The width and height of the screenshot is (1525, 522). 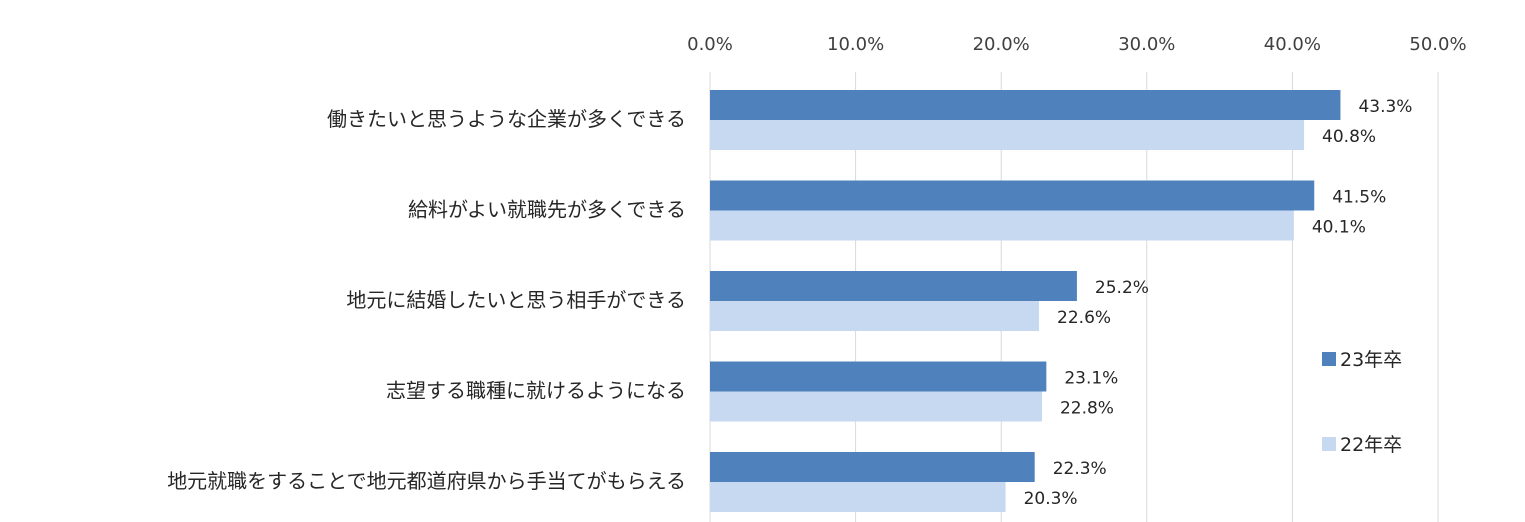 I want to click on legend-label: 23年卒, so click(x=1371, y=360).